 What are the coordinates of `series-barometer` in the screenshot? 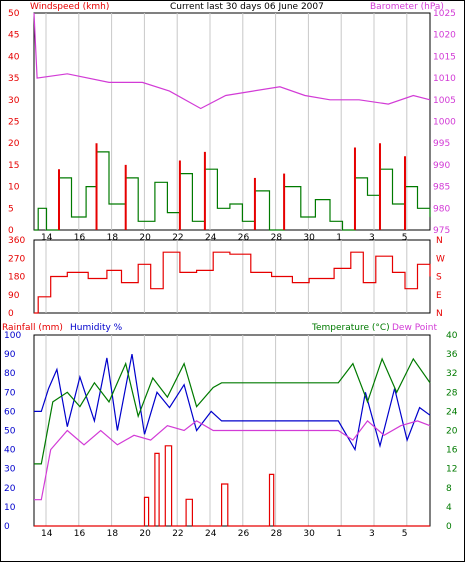 It's located at (232, 61).